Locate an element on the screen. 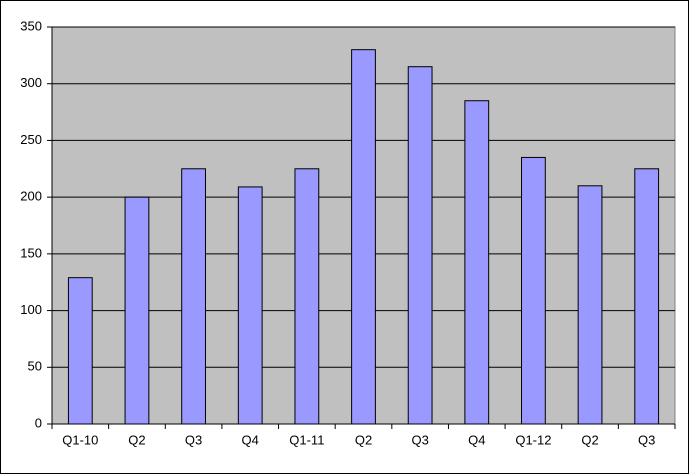 The image size is (689, 474). x-tick-label: Q1-10 is located at coordinates (80, 439).